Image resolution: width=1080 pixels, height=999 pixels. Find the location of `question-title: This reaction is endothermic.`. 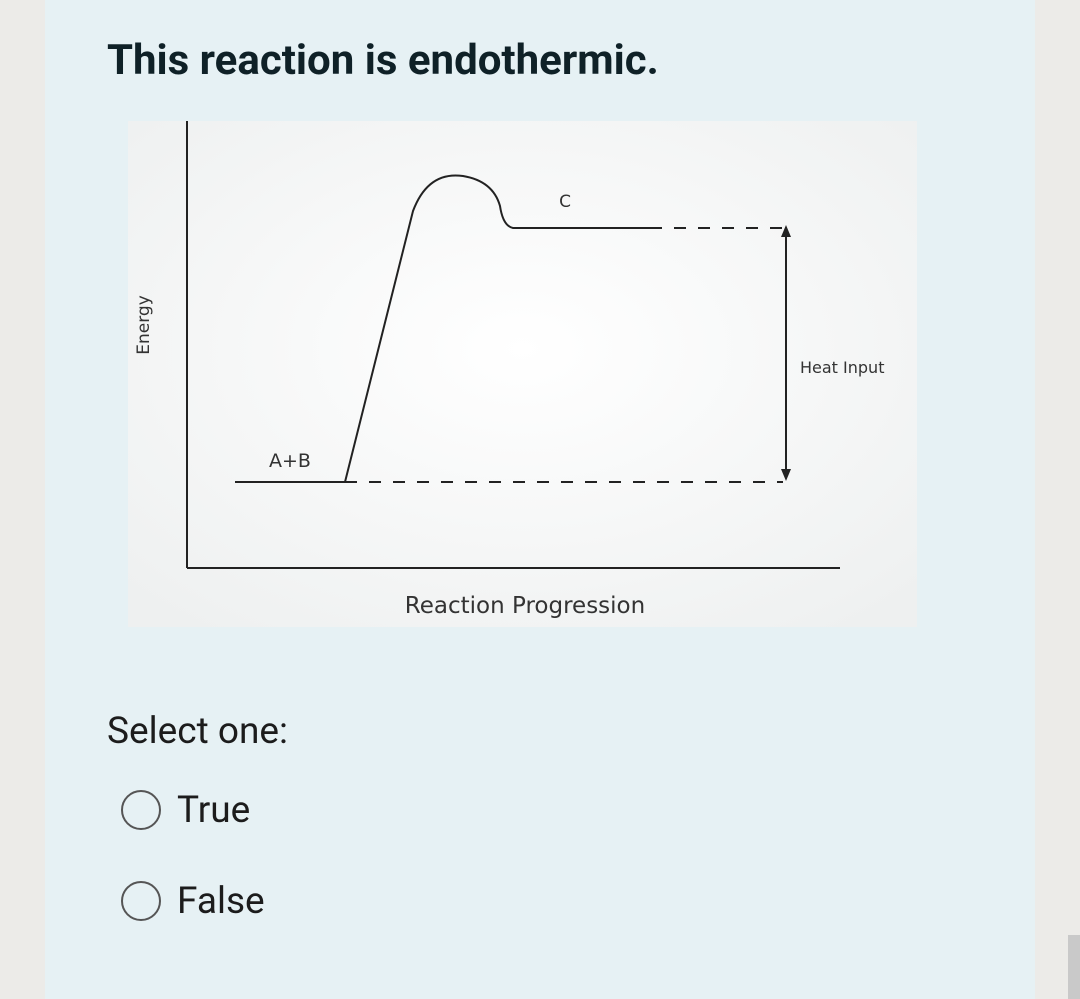

question-title: This reaction is endothermic. is located at coordinates (383, 60).